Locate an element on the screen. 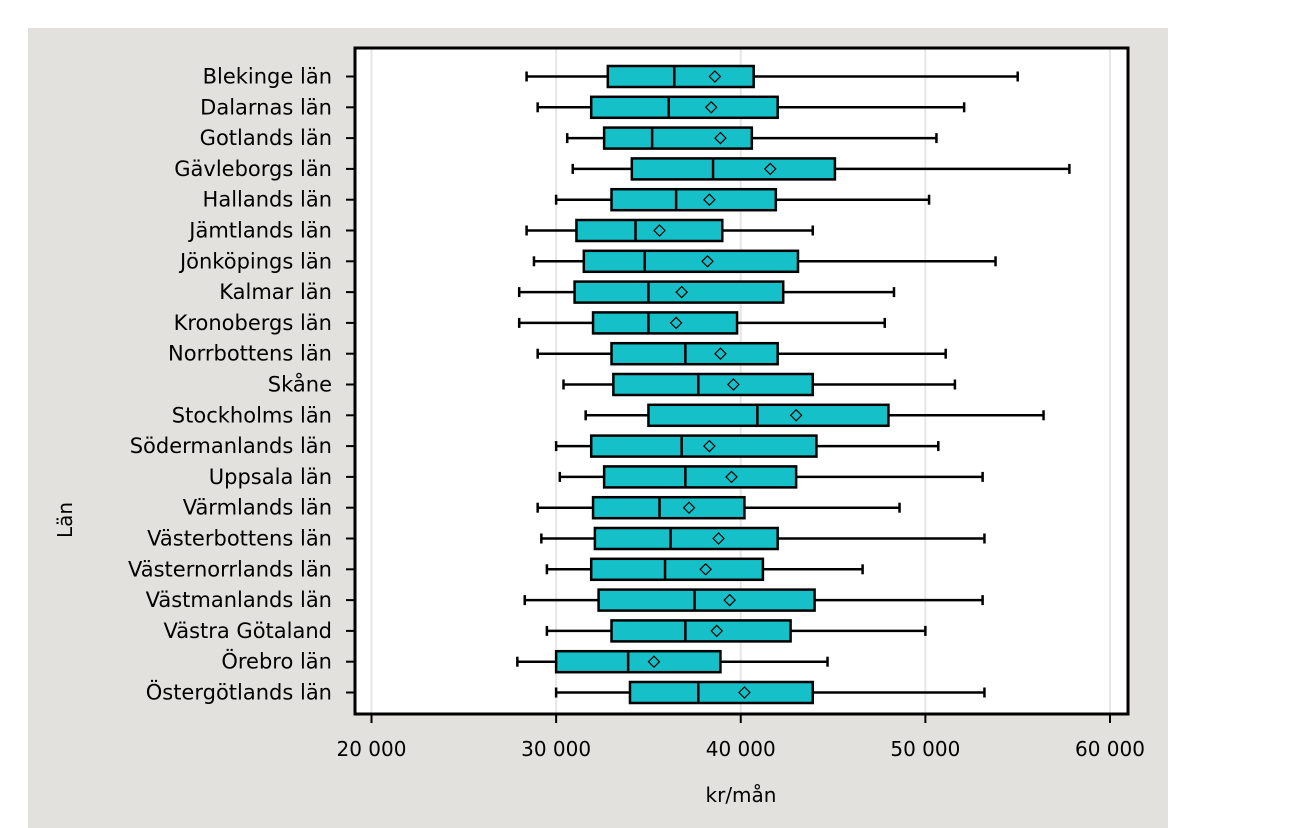  category-label: Västernorrlands län is located at coordinates (230, 569).